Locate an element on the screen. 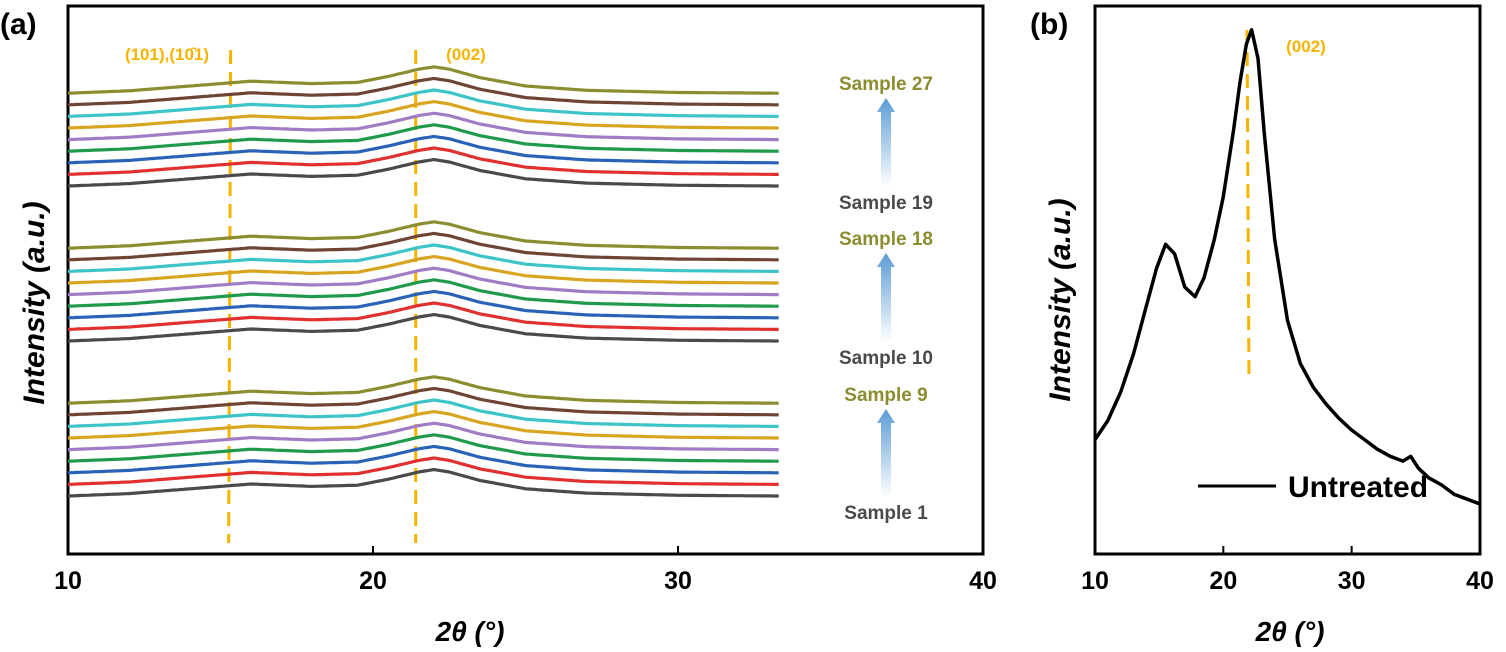 This screenshot has height=652, width=1506. panel-a-x-tick-label: 20 is located at coordinates (373, 581).